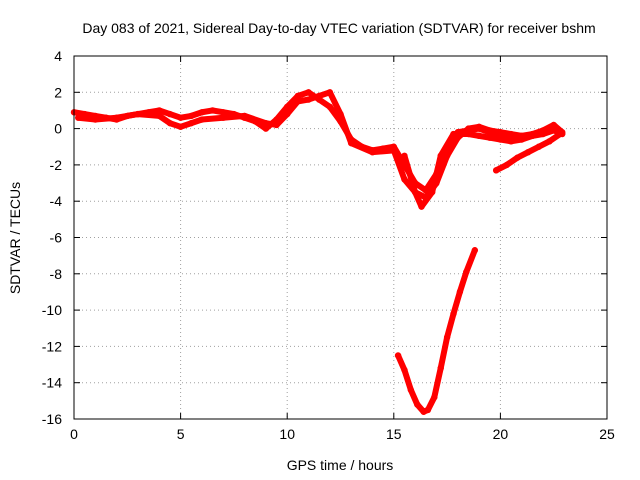 The height and width of the screenshot is (480, 640). What do you see at coordinates (56, 165) in the screenshot?
I see `y-tick-label: -2` at bounding box center [56, 165].